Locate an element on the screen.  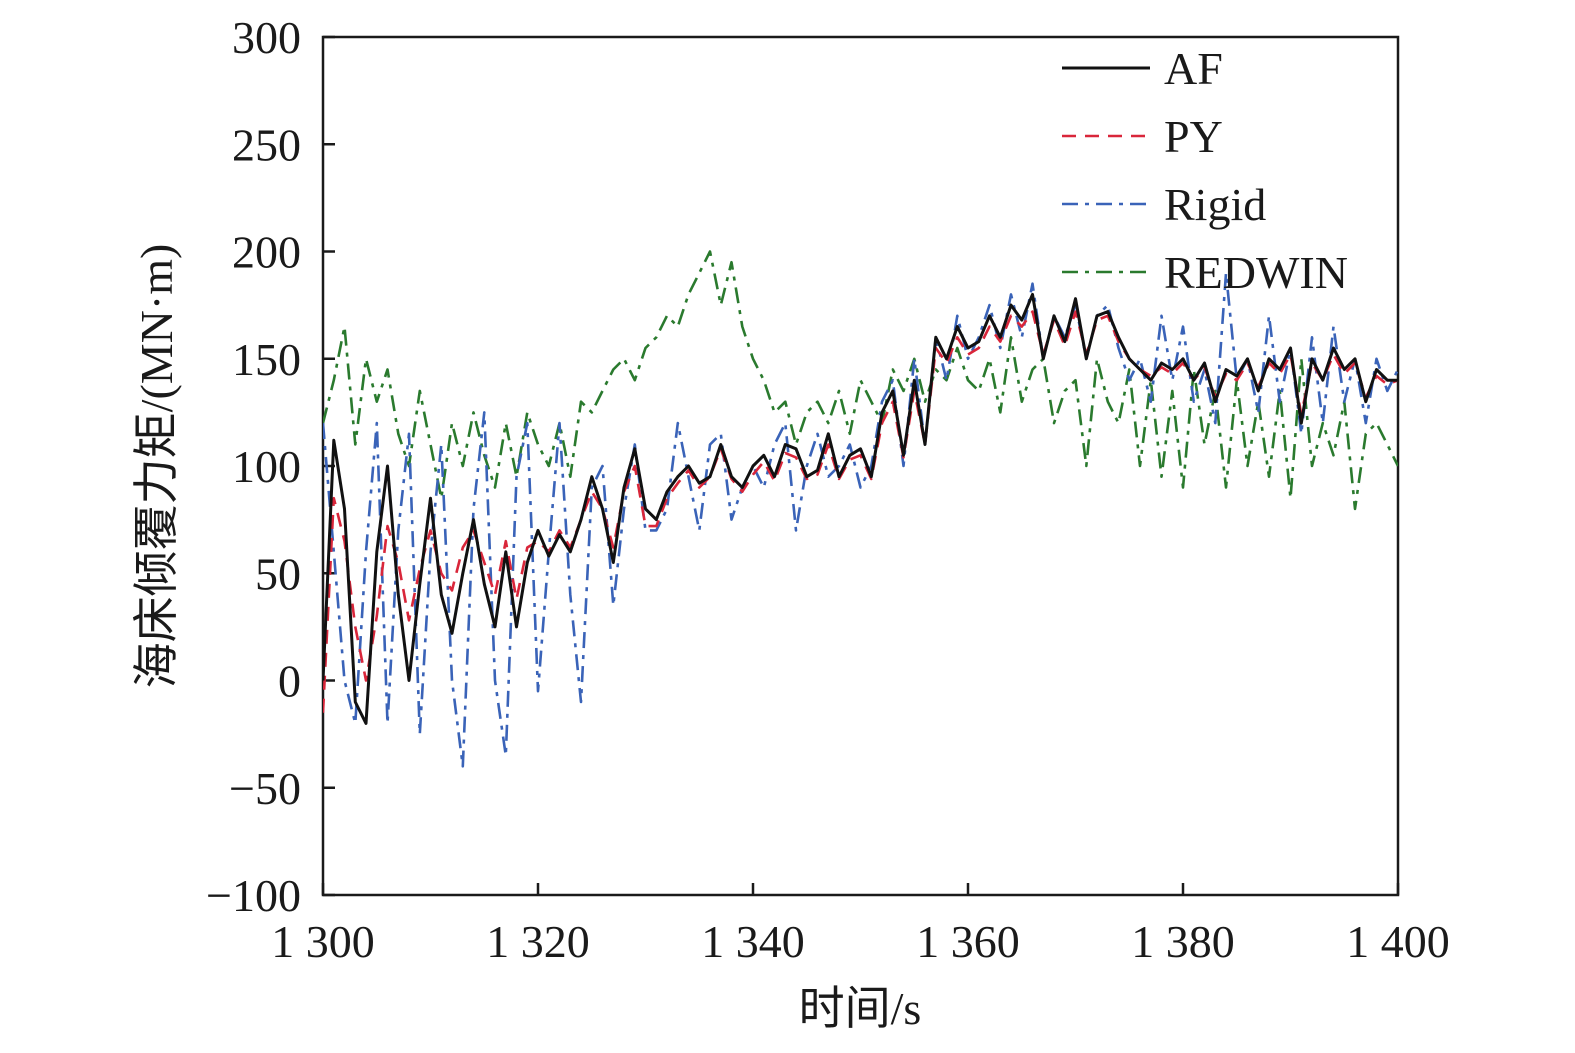
x-tick-label: 1 400 is located at coordinates (1398, 941).